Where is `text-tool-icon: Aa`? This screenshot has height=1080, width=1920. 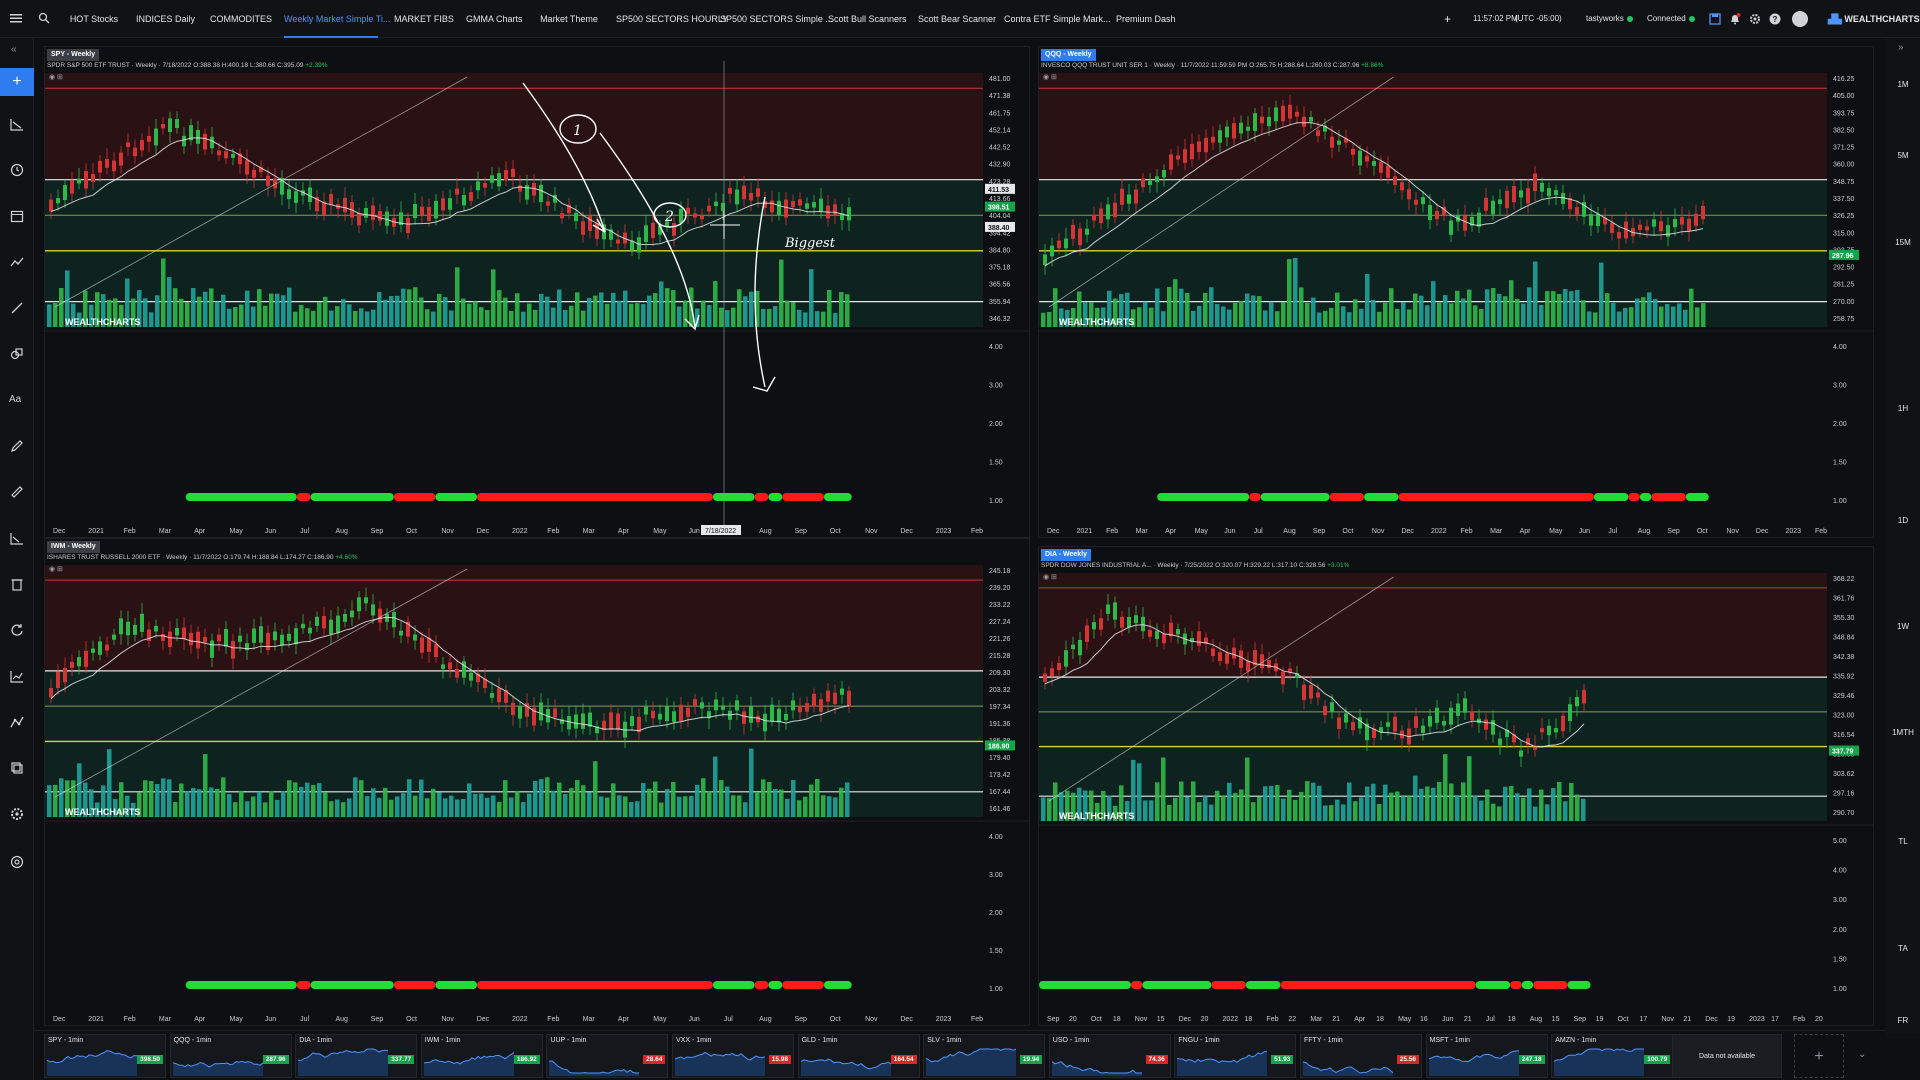 text-tool-icon: Aa is located at coordinates (15, 399).